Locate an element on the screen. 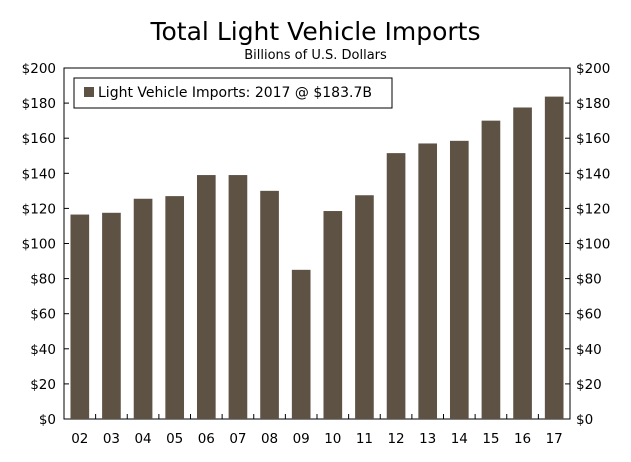 This screenshot has width=631, height=462. y-tick-label-left: $60 is located at coordinates (43, 315).